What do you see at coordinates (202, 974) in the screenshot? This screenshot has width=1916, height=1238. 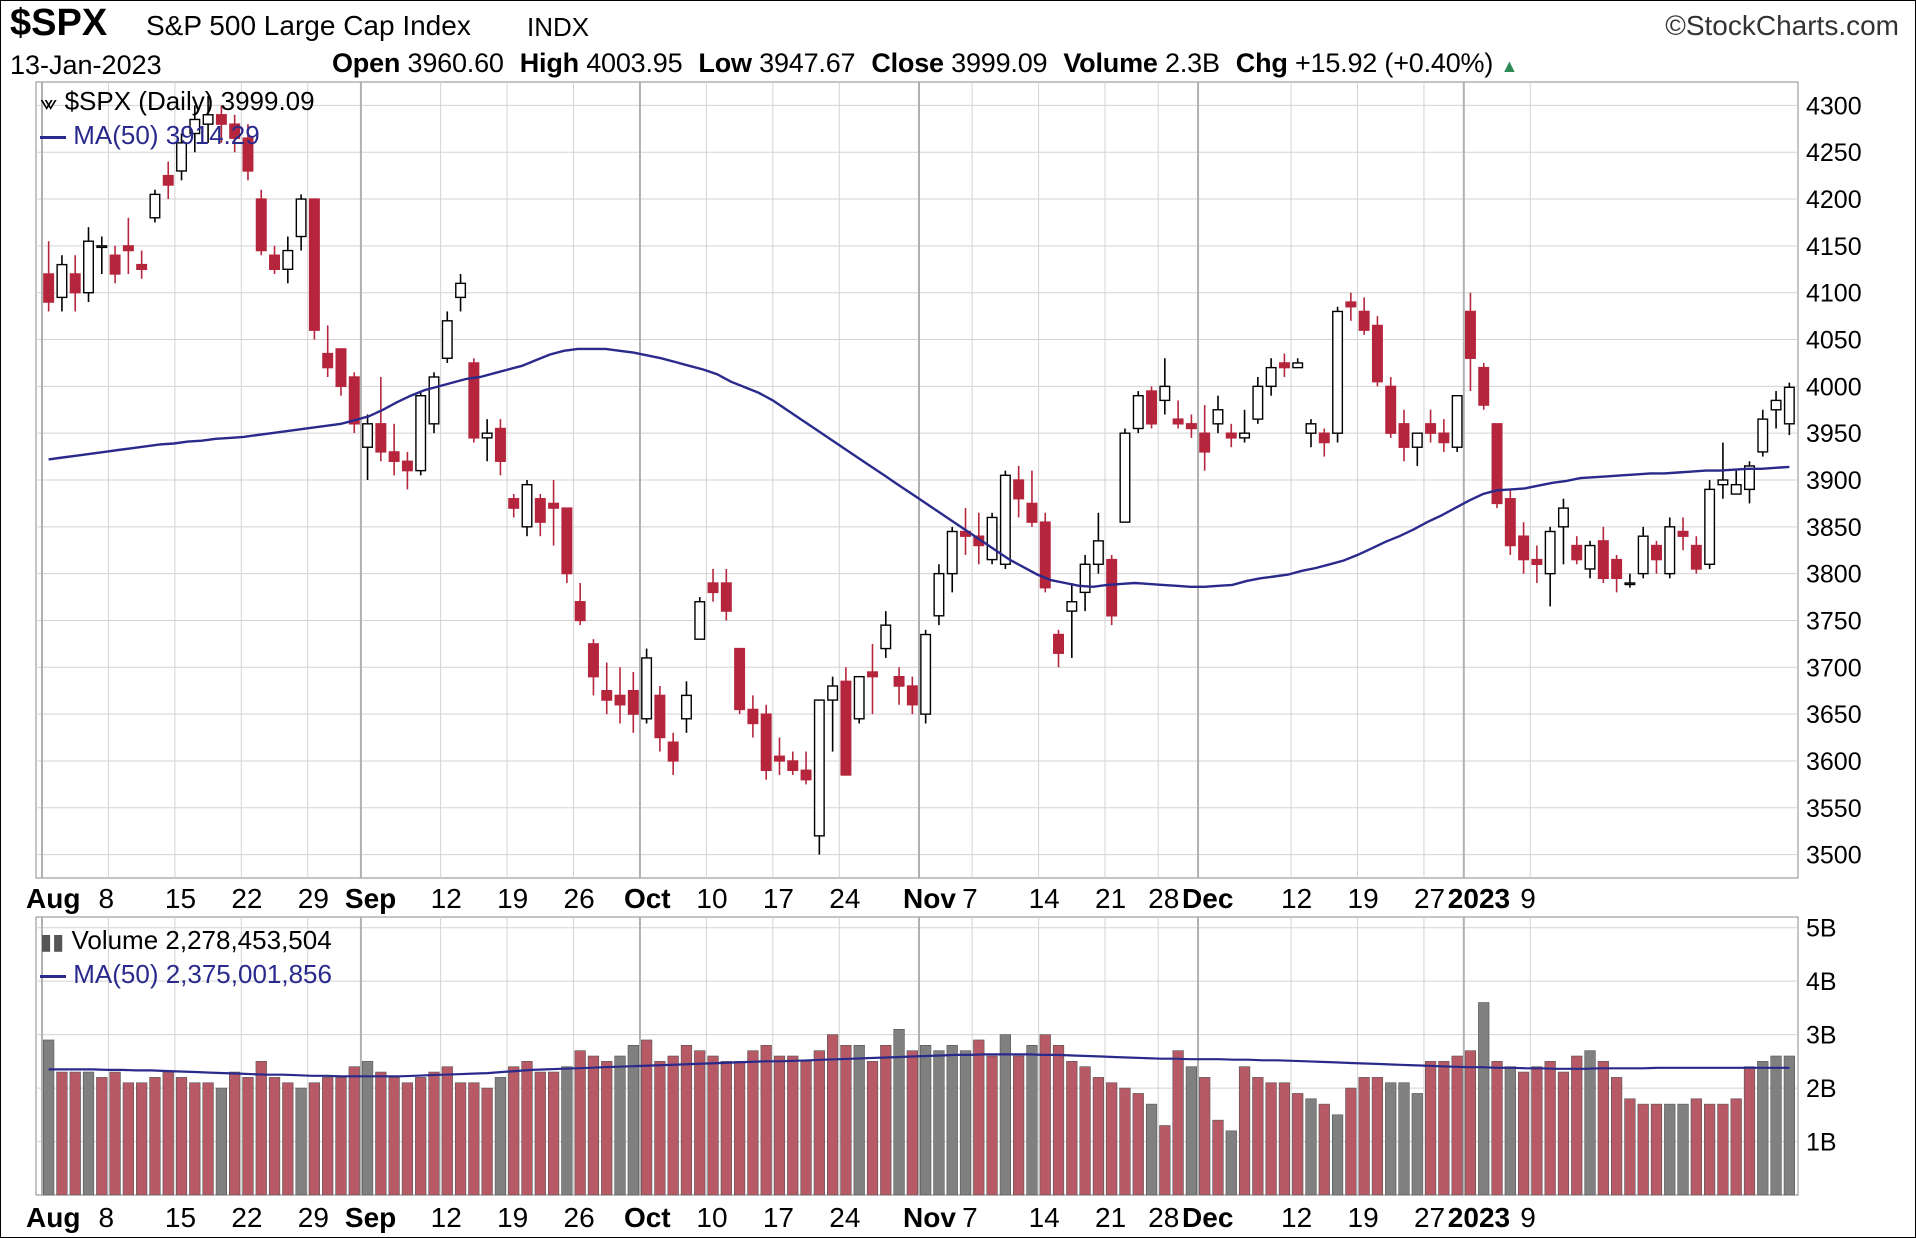 I see `volume-ma-legend-text: MA(50) 2,375,001,856` at bounding box center [202, 974].